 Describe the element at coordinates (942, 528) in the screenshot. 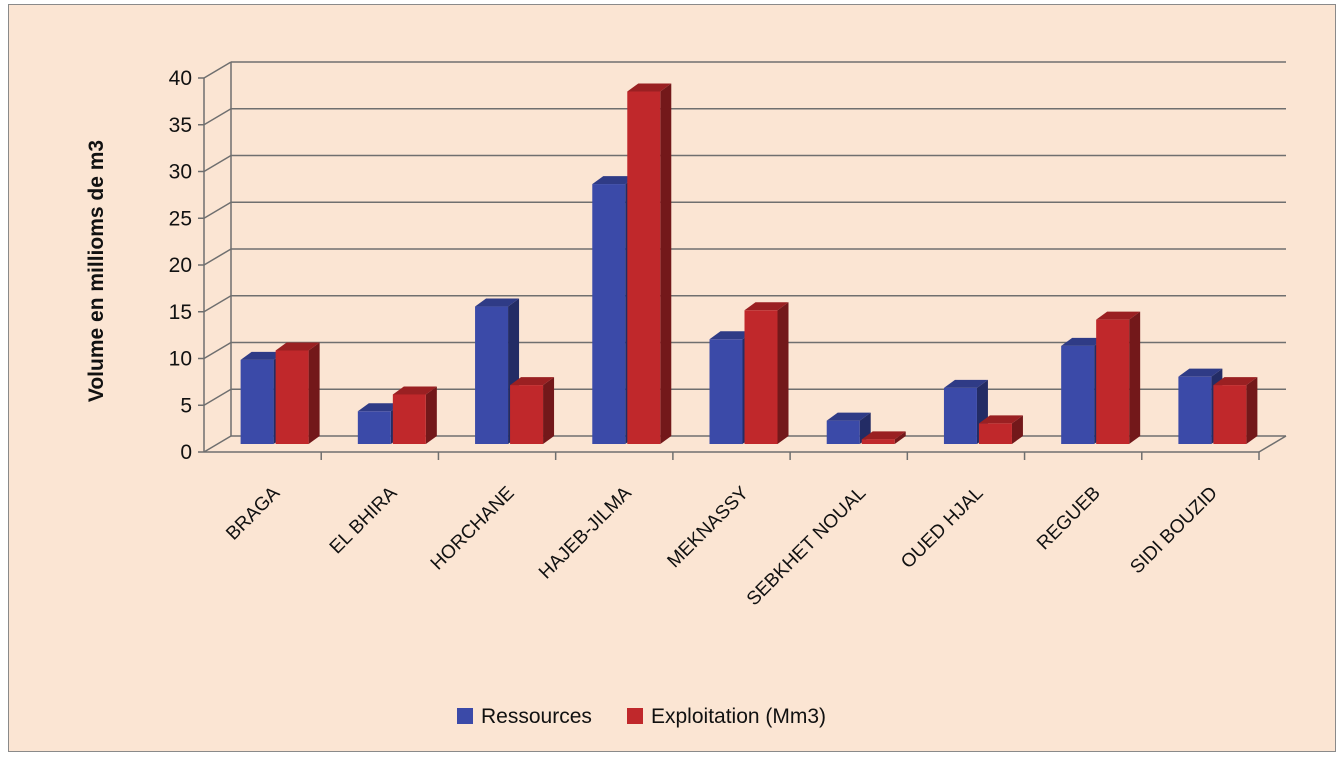

I see `x-category-label: OUED HJAL` at that location.